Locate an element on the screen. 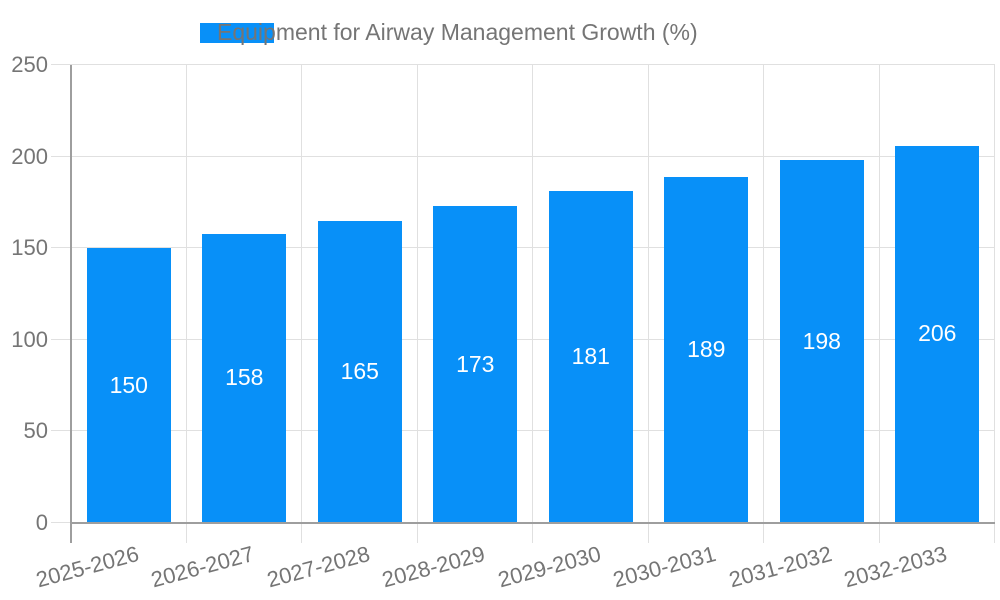  y-tick-label: 0 is located at coordinates (41, 522).